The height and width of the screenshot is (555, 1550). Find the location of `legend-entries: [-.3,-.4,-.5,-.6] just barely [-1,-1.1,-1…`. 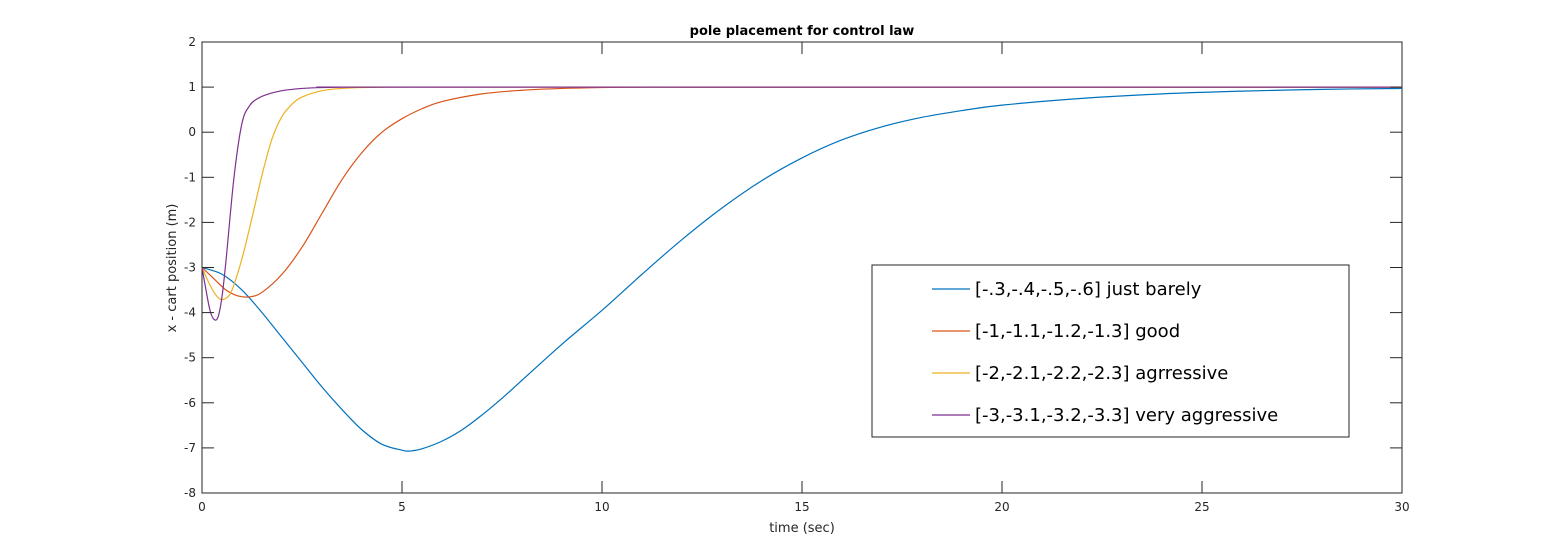

legend-entries: [-.3,-.4,-.5,-.6] just barely [-1,-1.1,-1… is located at coordinates (1105, 352).